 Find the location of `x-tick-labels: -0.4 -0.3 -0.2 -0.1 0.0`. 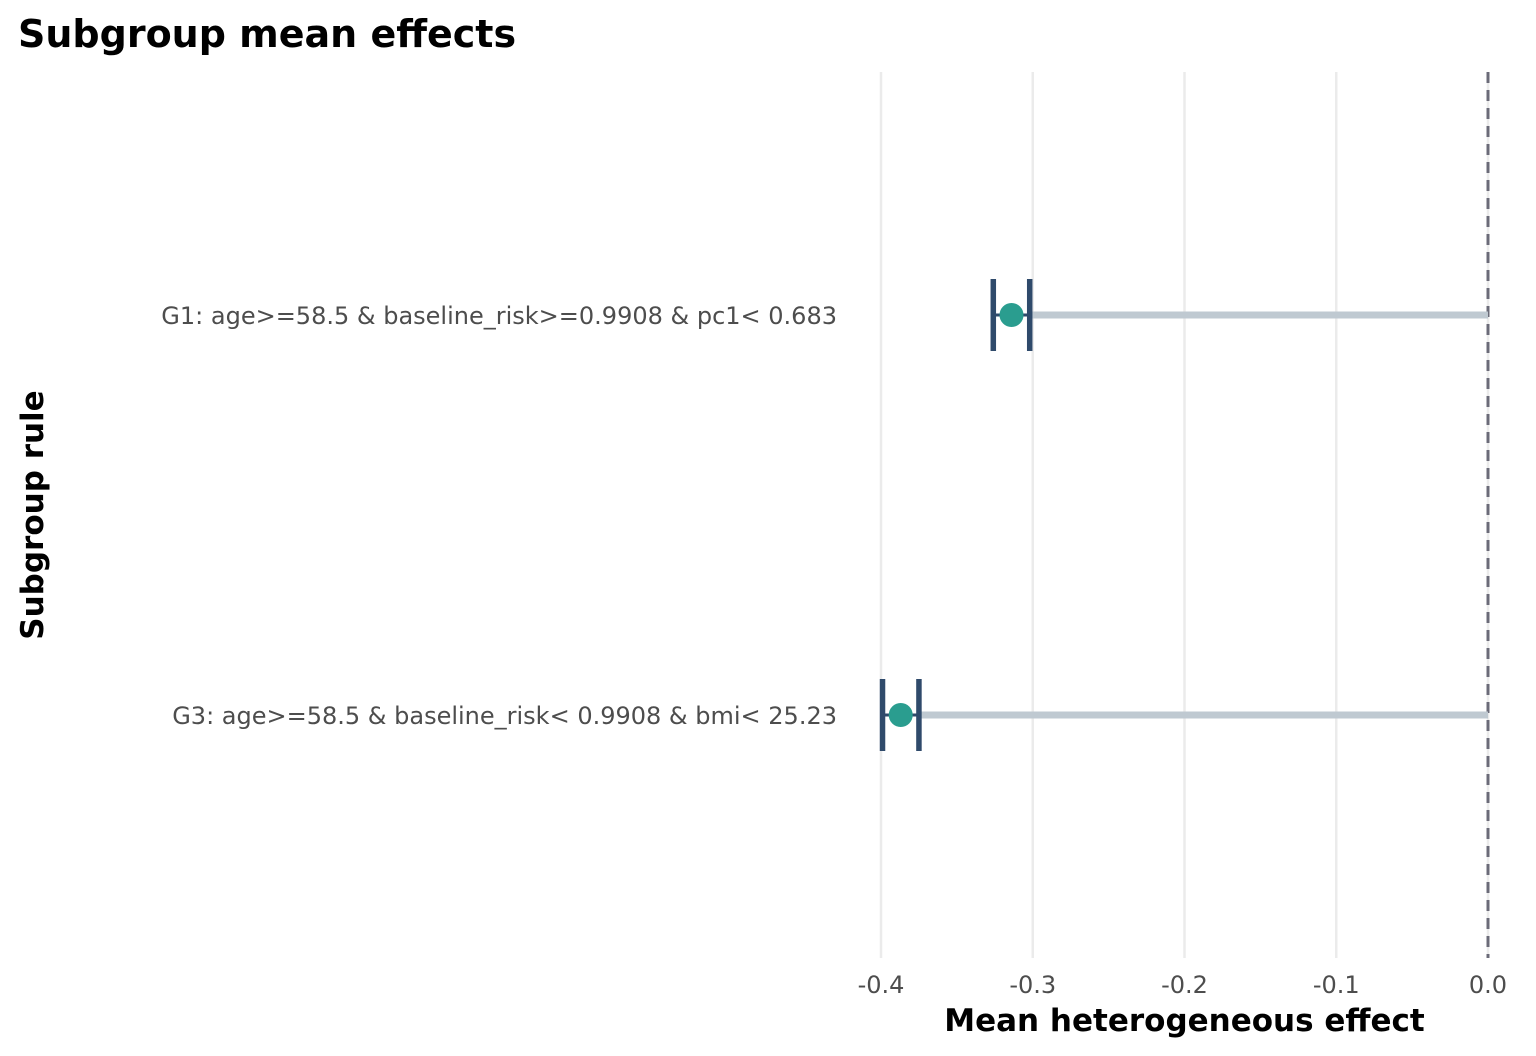

x-tick-labels: -0.4 -0.3 -0.2 -0.1 0.0 is located at coordinates (1183, 985).